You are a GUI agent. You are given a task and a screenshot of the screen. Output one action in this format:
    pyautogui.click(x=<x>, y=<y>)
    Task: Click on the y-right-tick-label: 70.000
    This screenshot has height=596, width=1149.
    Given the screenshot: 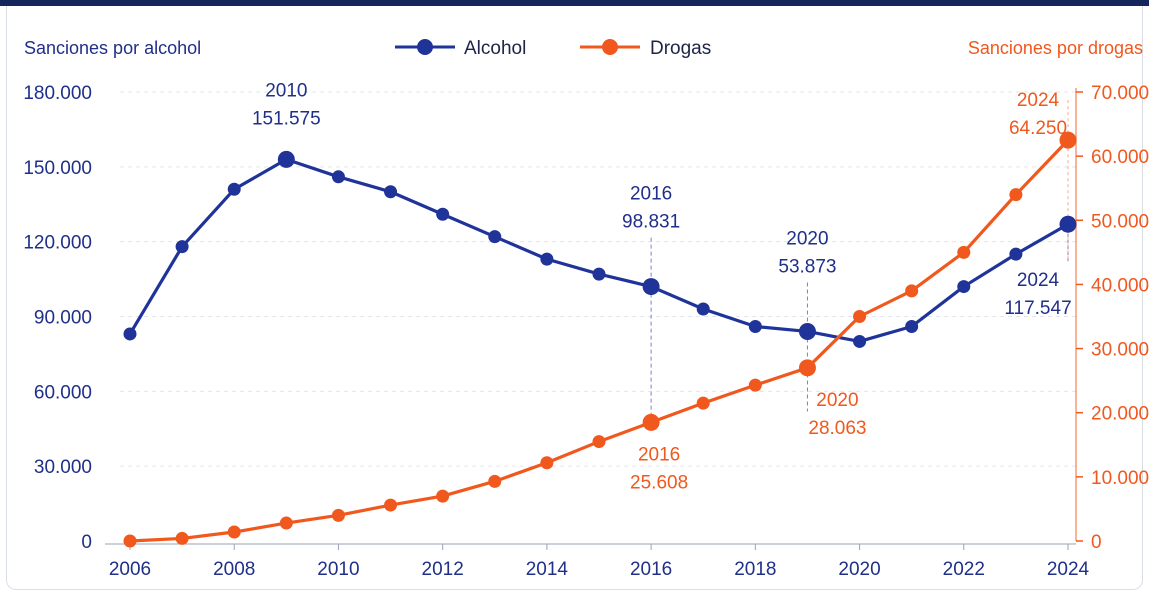 What is the action you would take?
    pyautogui.click(x=1120, y=93)
    